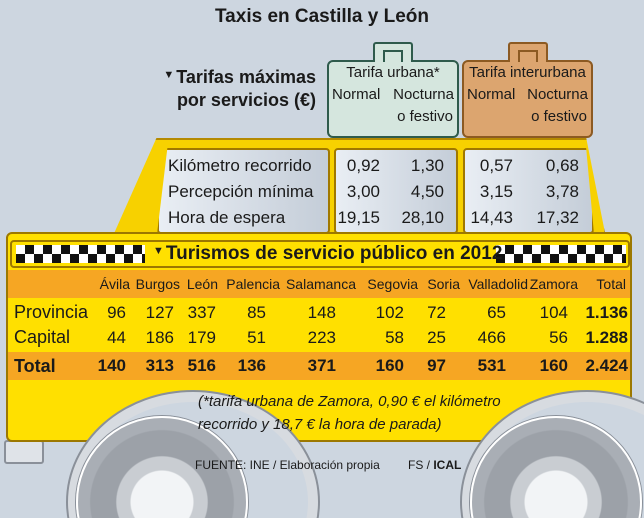 This screenshot has height=518, width=644. I want to click on tarifa-row-label: Percepción mínima, so click(241, 191).